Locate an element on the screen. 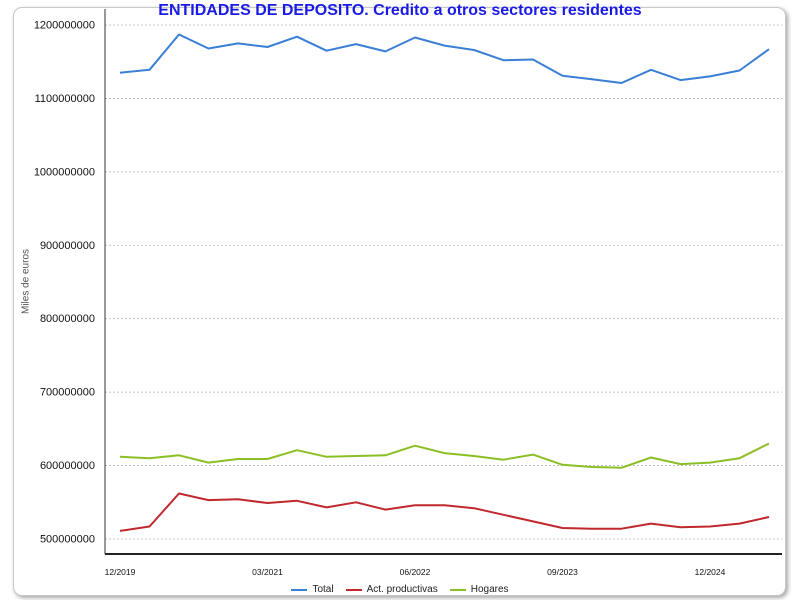  legend-item: Act. productivas is located at coordinates (391, 589).